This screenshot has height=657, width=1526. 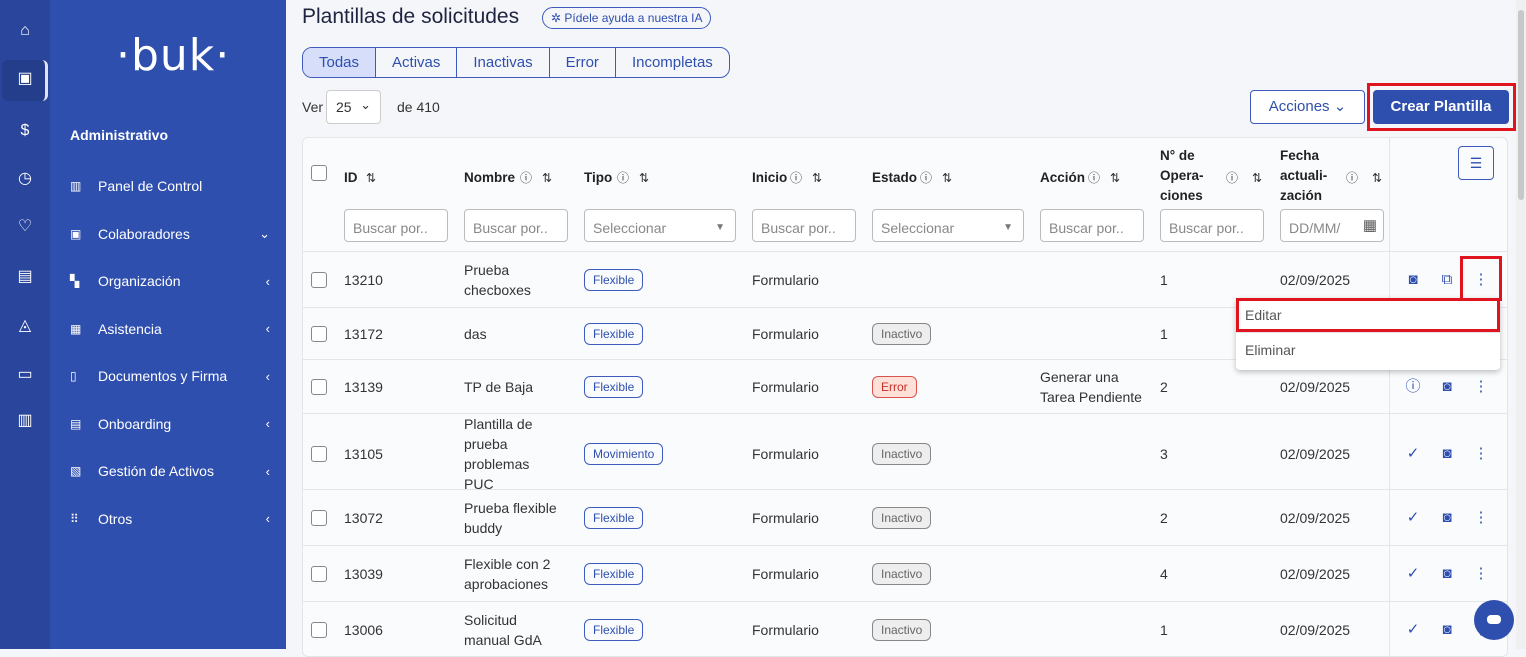 I want to click on clock-icon: ◷, so click(x=25, y=178).